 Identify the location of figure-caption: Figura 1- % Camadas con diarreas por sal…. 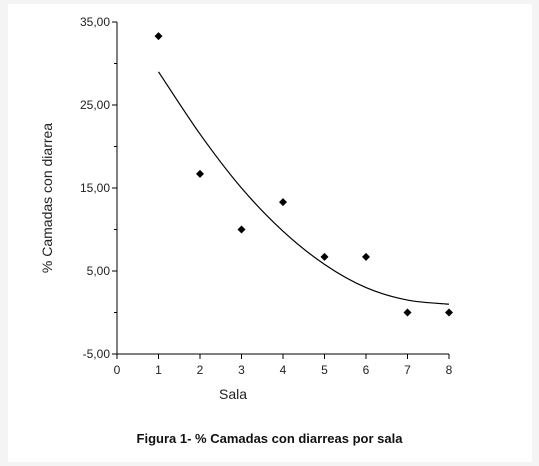
(269, 438).